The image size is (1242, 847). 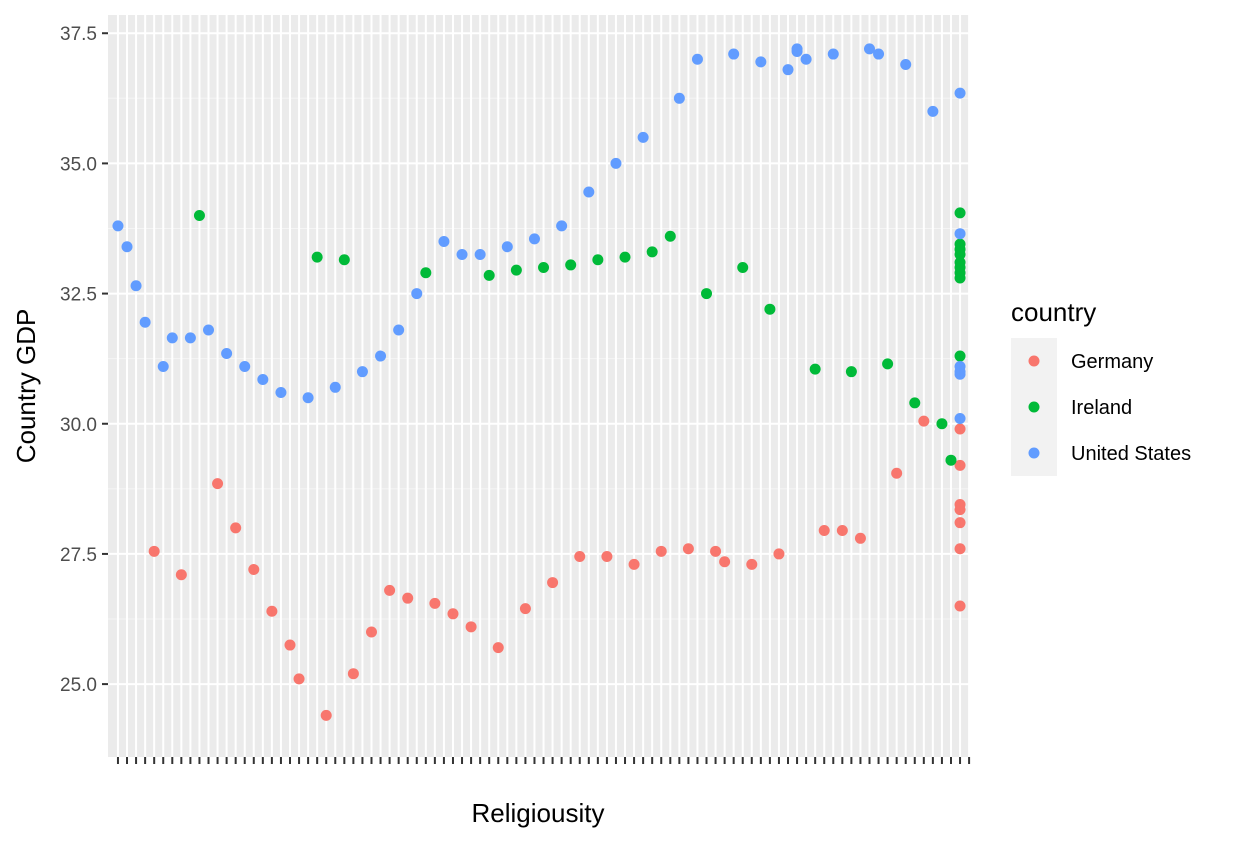 I want to click on y-tick-label: 37.5, so click(x=78, y=34).